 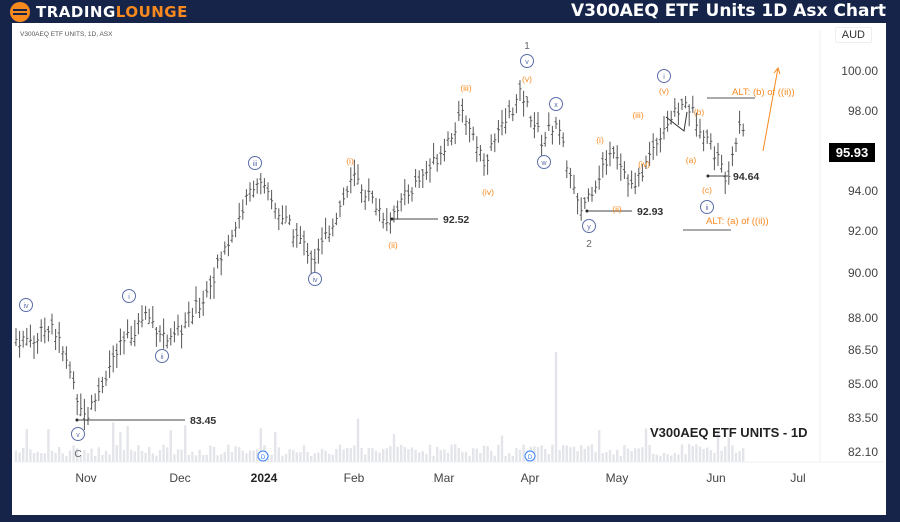 I want to click on chart-watermark: V300AEQ ETF UNITS - 1D, so click(x=729, y=432).